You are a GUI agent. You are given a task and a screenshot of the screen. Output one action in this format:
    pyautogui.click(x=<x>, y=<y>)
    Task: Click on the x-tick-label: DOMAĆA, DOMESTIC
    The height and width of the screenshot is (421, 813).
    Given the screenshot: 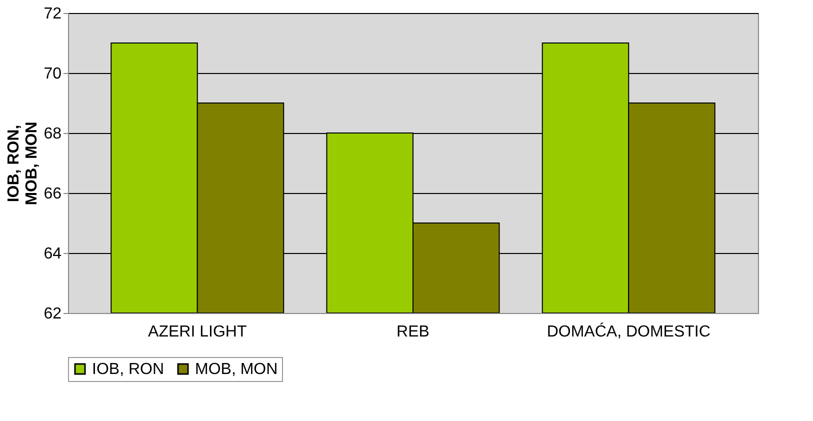 What is the action you would take?
    pyautogui.click(x=628, y=331)
    